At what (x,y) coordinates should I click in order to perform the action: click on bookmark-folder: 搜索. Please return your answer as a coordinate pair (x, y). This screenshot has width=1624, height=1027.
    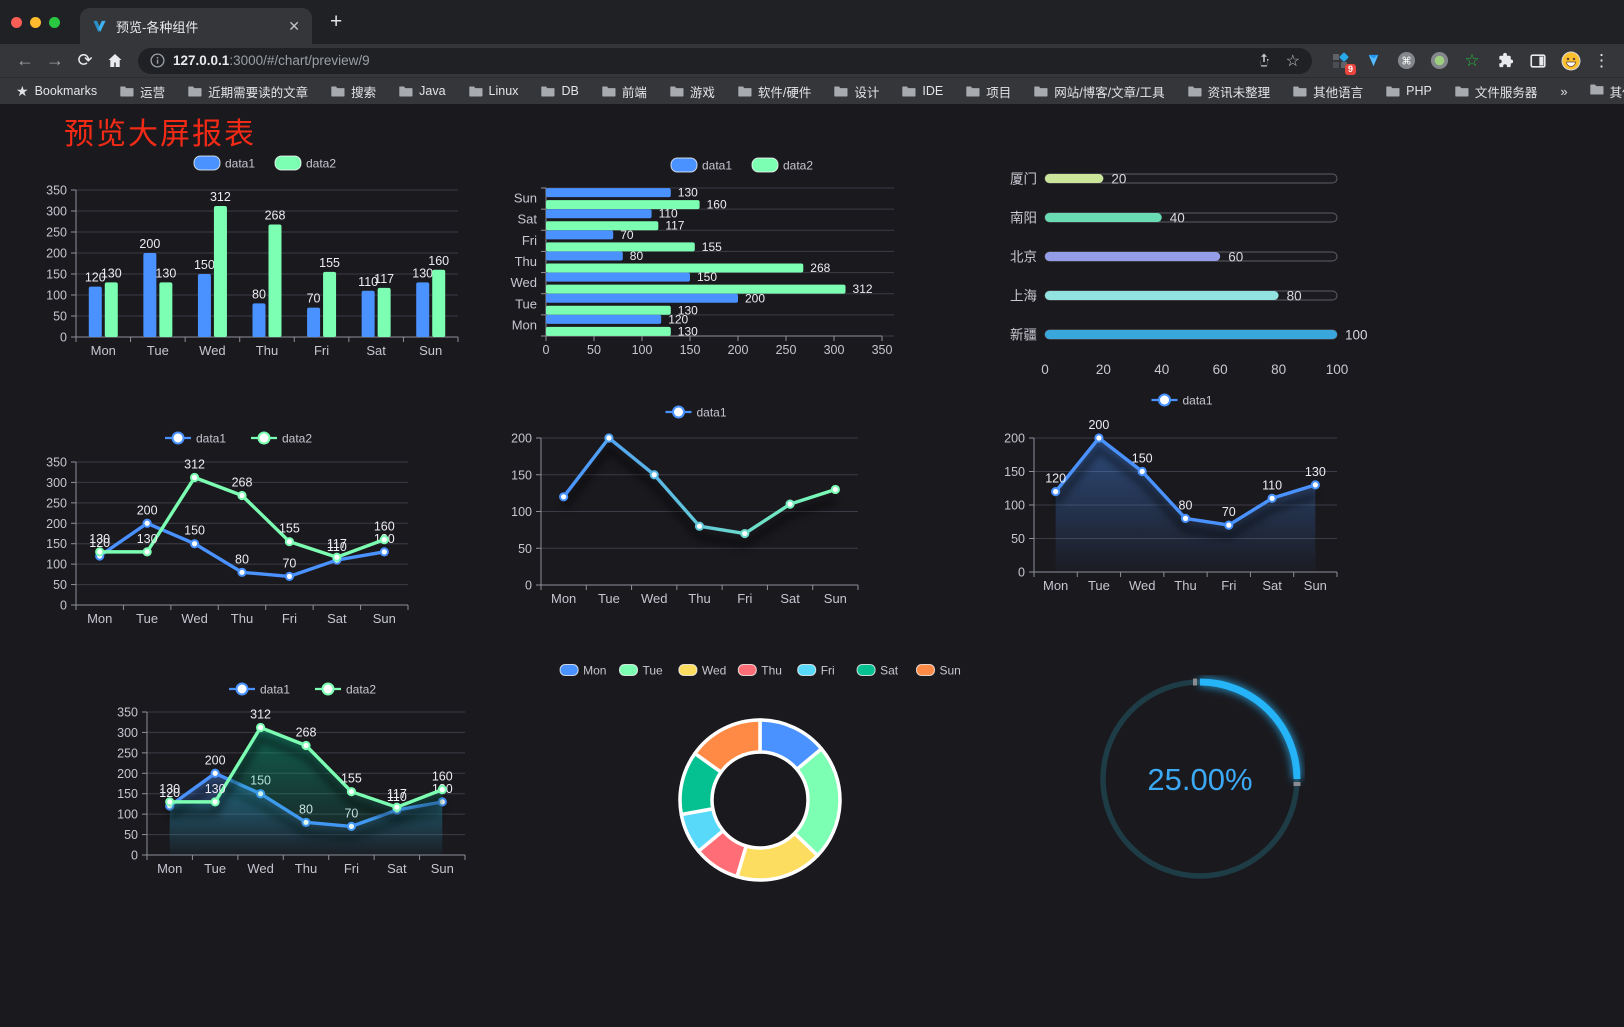
    Looking at the image, I should click on (353, 91).